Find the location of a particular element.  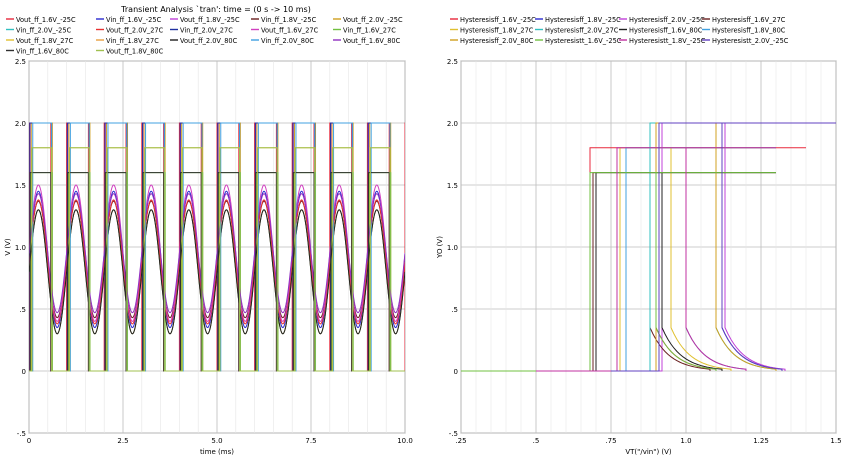

legend-label: Vout_ff_1.8V_80C is located at coordinates (135, 52).